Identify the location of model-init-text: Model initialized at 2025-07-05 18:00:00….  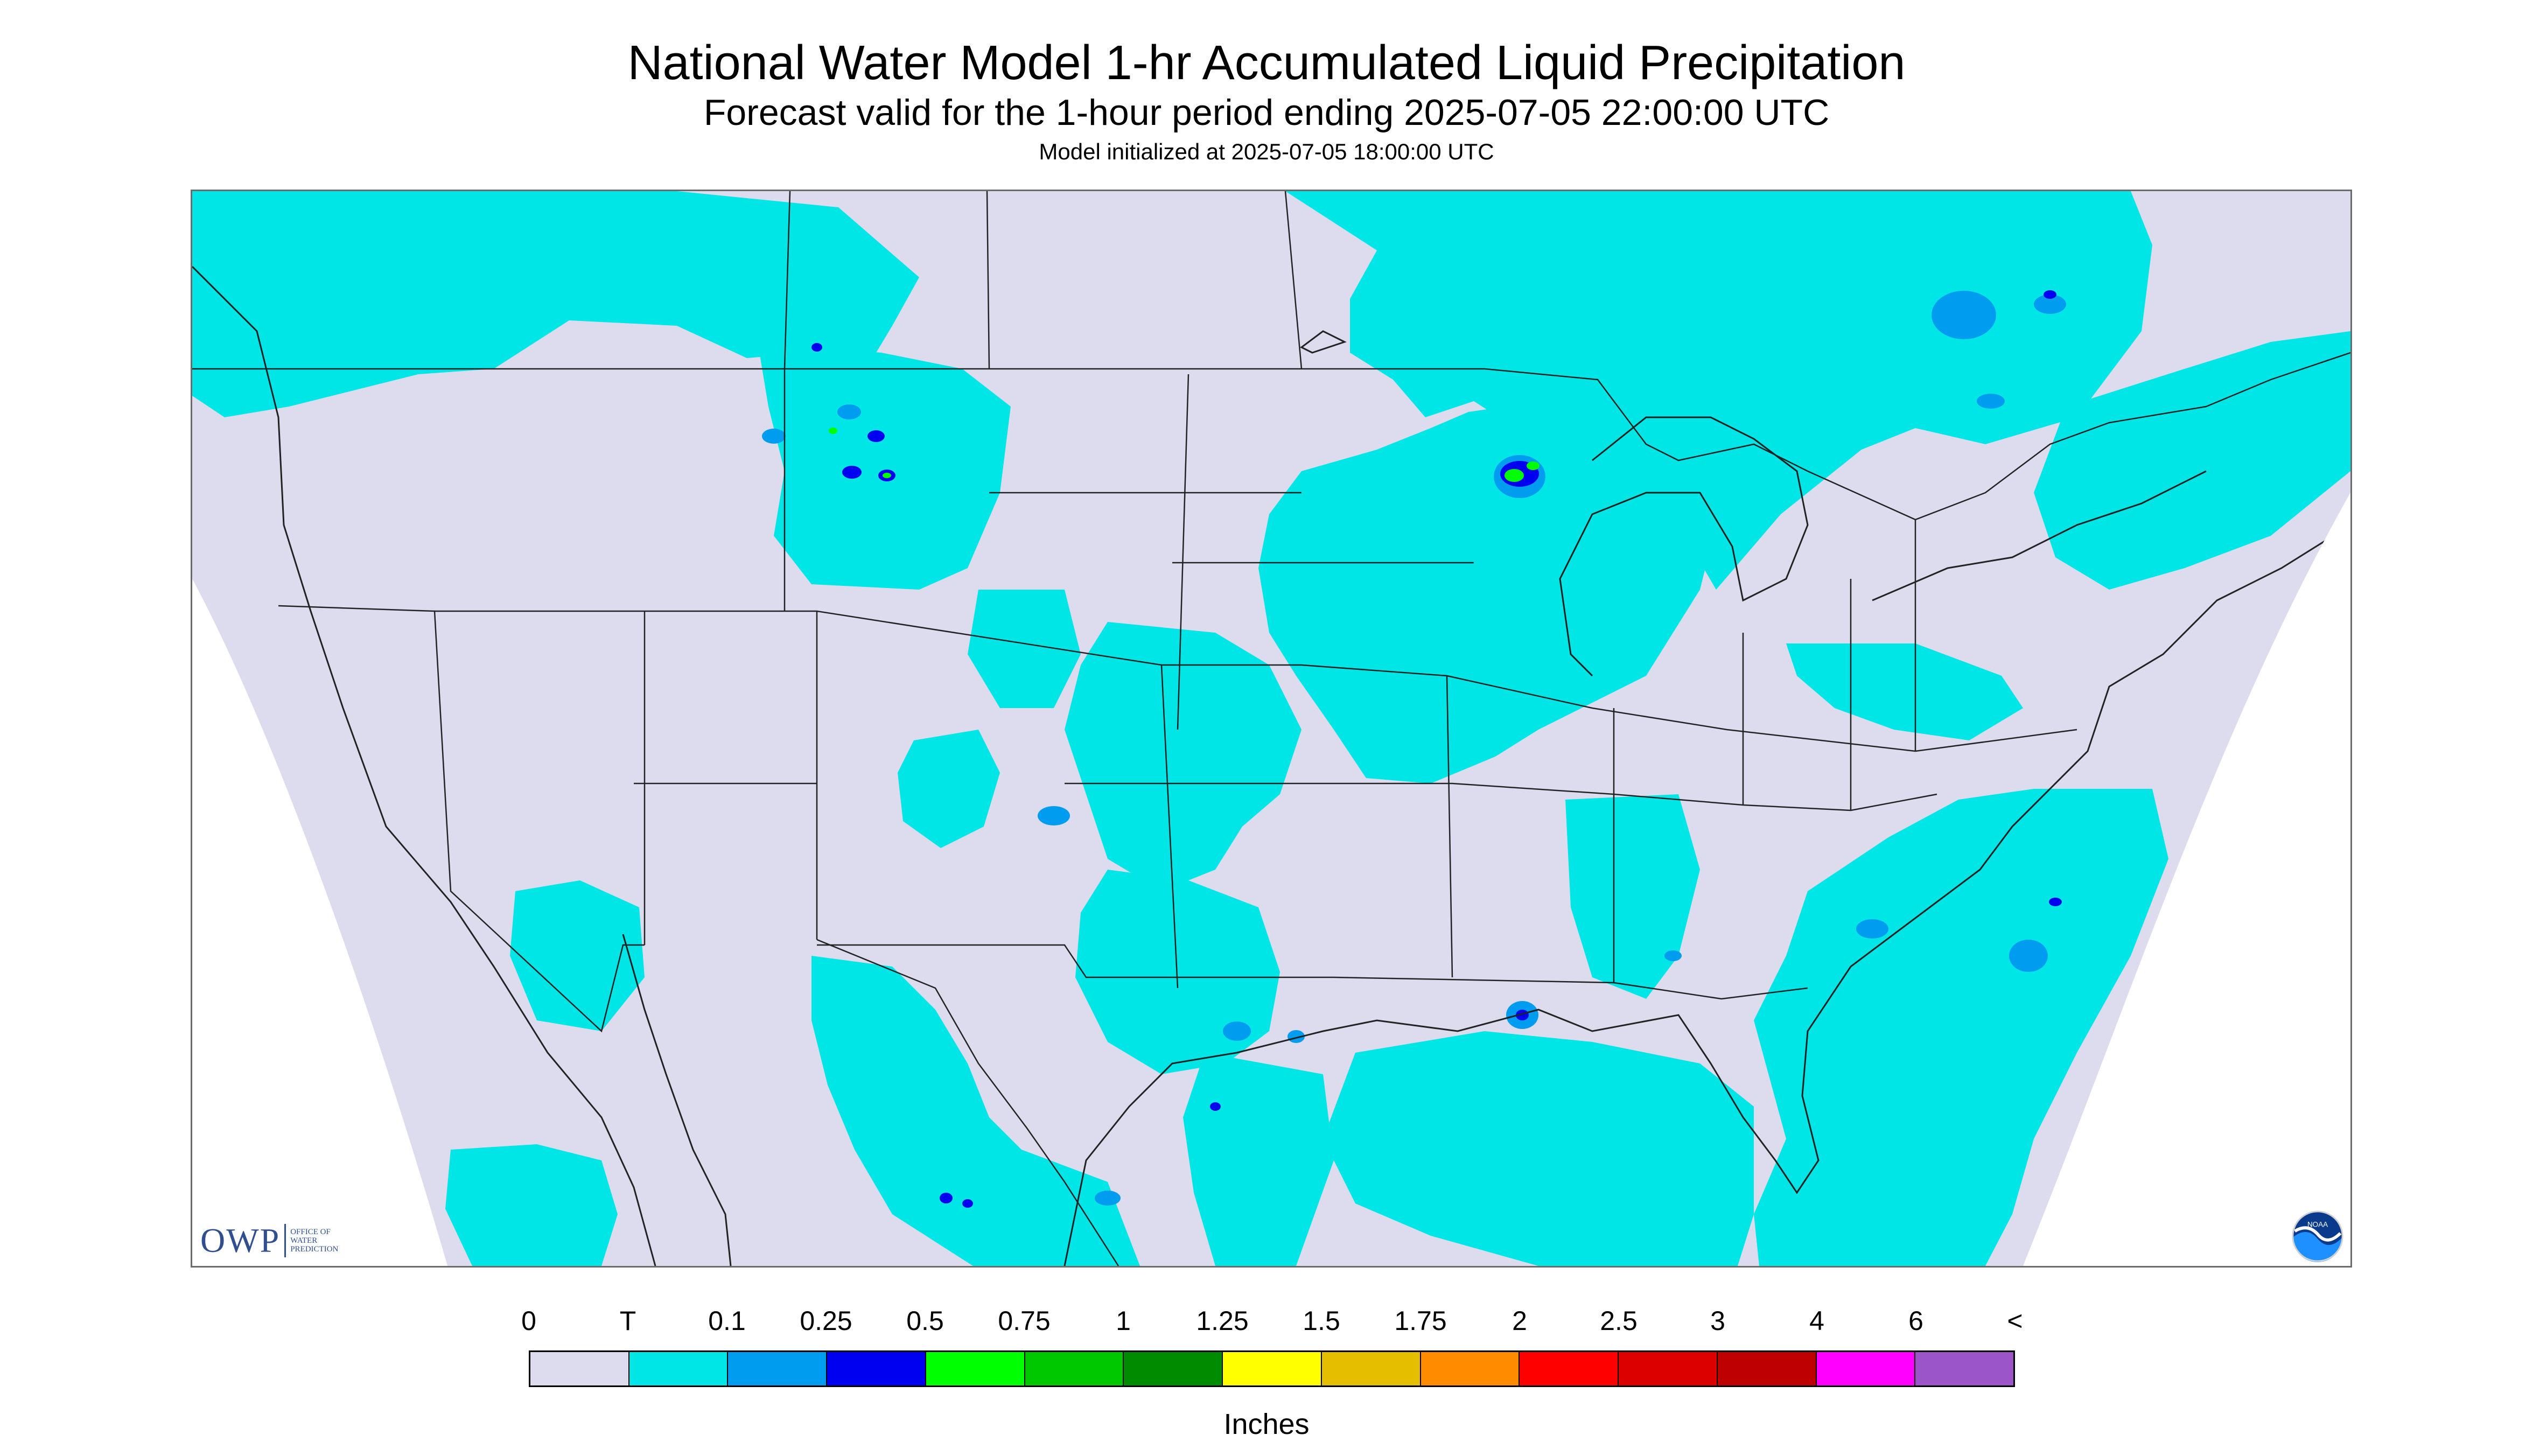
(1266, 151).